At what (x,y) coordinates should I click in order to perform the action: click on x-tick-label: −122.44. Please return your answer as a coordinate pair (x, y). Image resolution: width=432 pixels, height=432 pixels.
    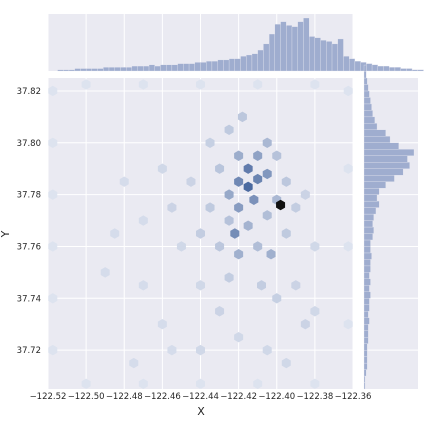
    Looking at the image, I should click on (200, 397).